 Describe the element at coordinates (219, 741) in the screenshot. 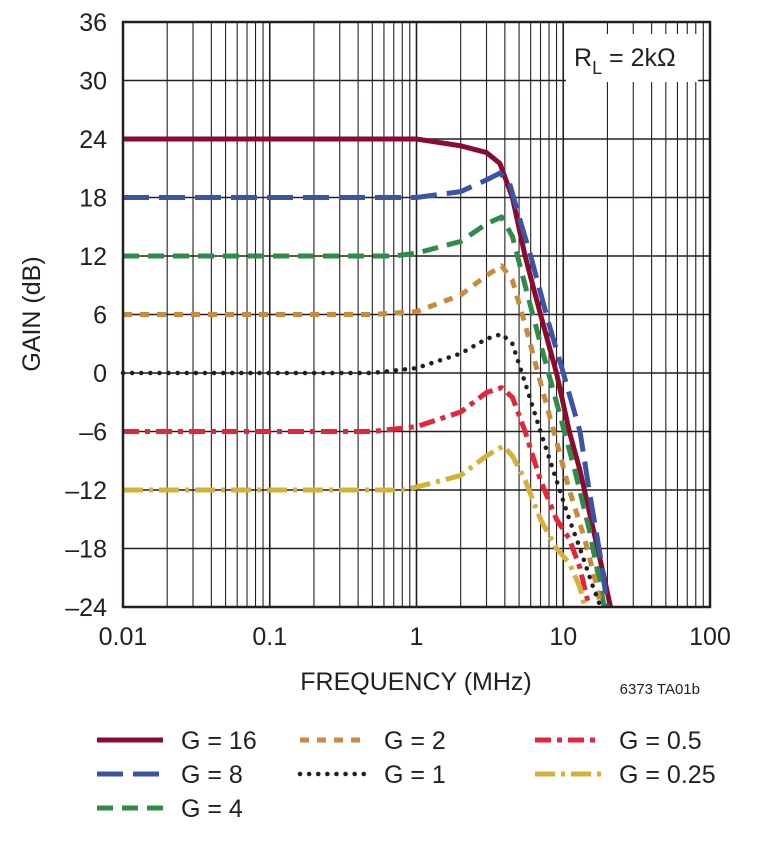

I see `legend-label: G = 16` at that location.